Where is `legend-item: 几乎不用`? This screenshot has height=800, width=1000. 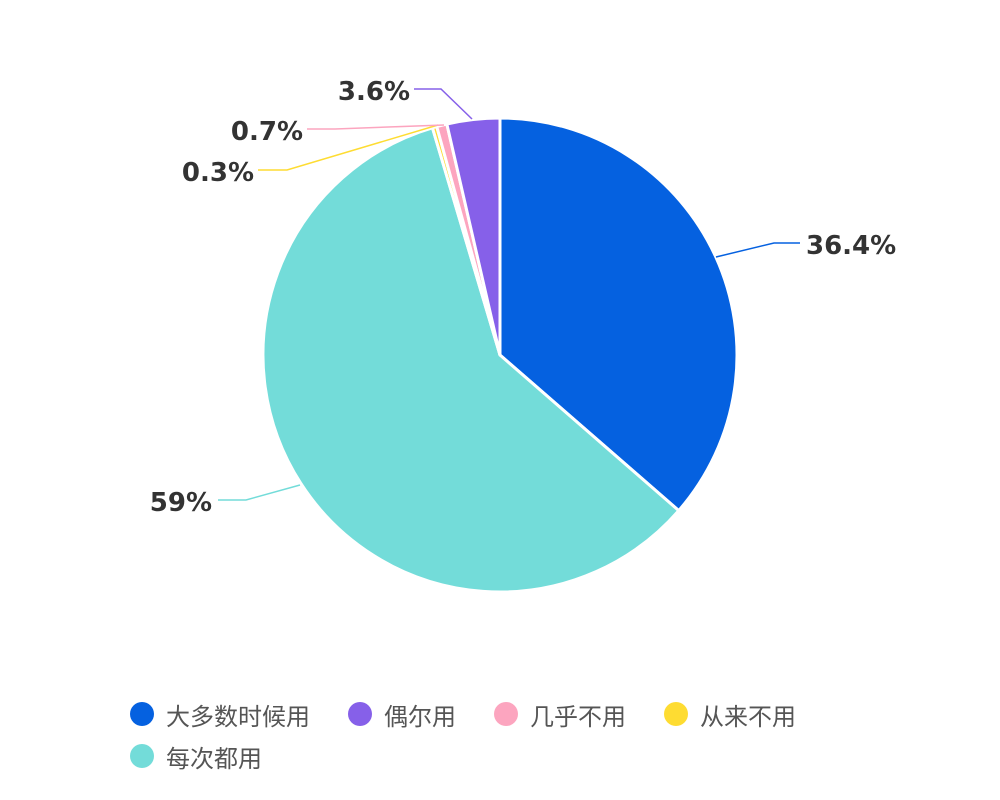
legend-item: 几乎不用 is located at coordinates (560, 714).